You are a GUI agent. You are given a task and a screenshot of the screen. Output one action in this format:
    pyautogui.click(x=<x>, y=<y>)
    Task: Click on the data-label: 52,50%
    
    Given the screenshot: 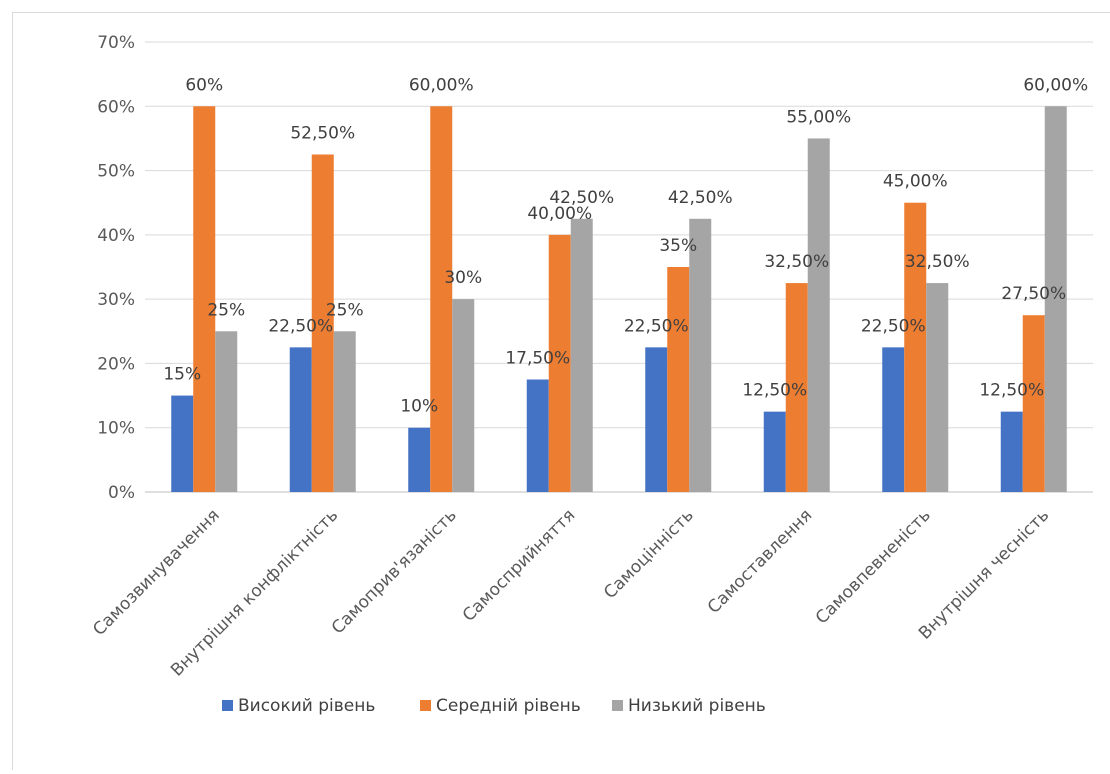 What is the action you would take?
    pyautogui.click(x=322, y=134)
    